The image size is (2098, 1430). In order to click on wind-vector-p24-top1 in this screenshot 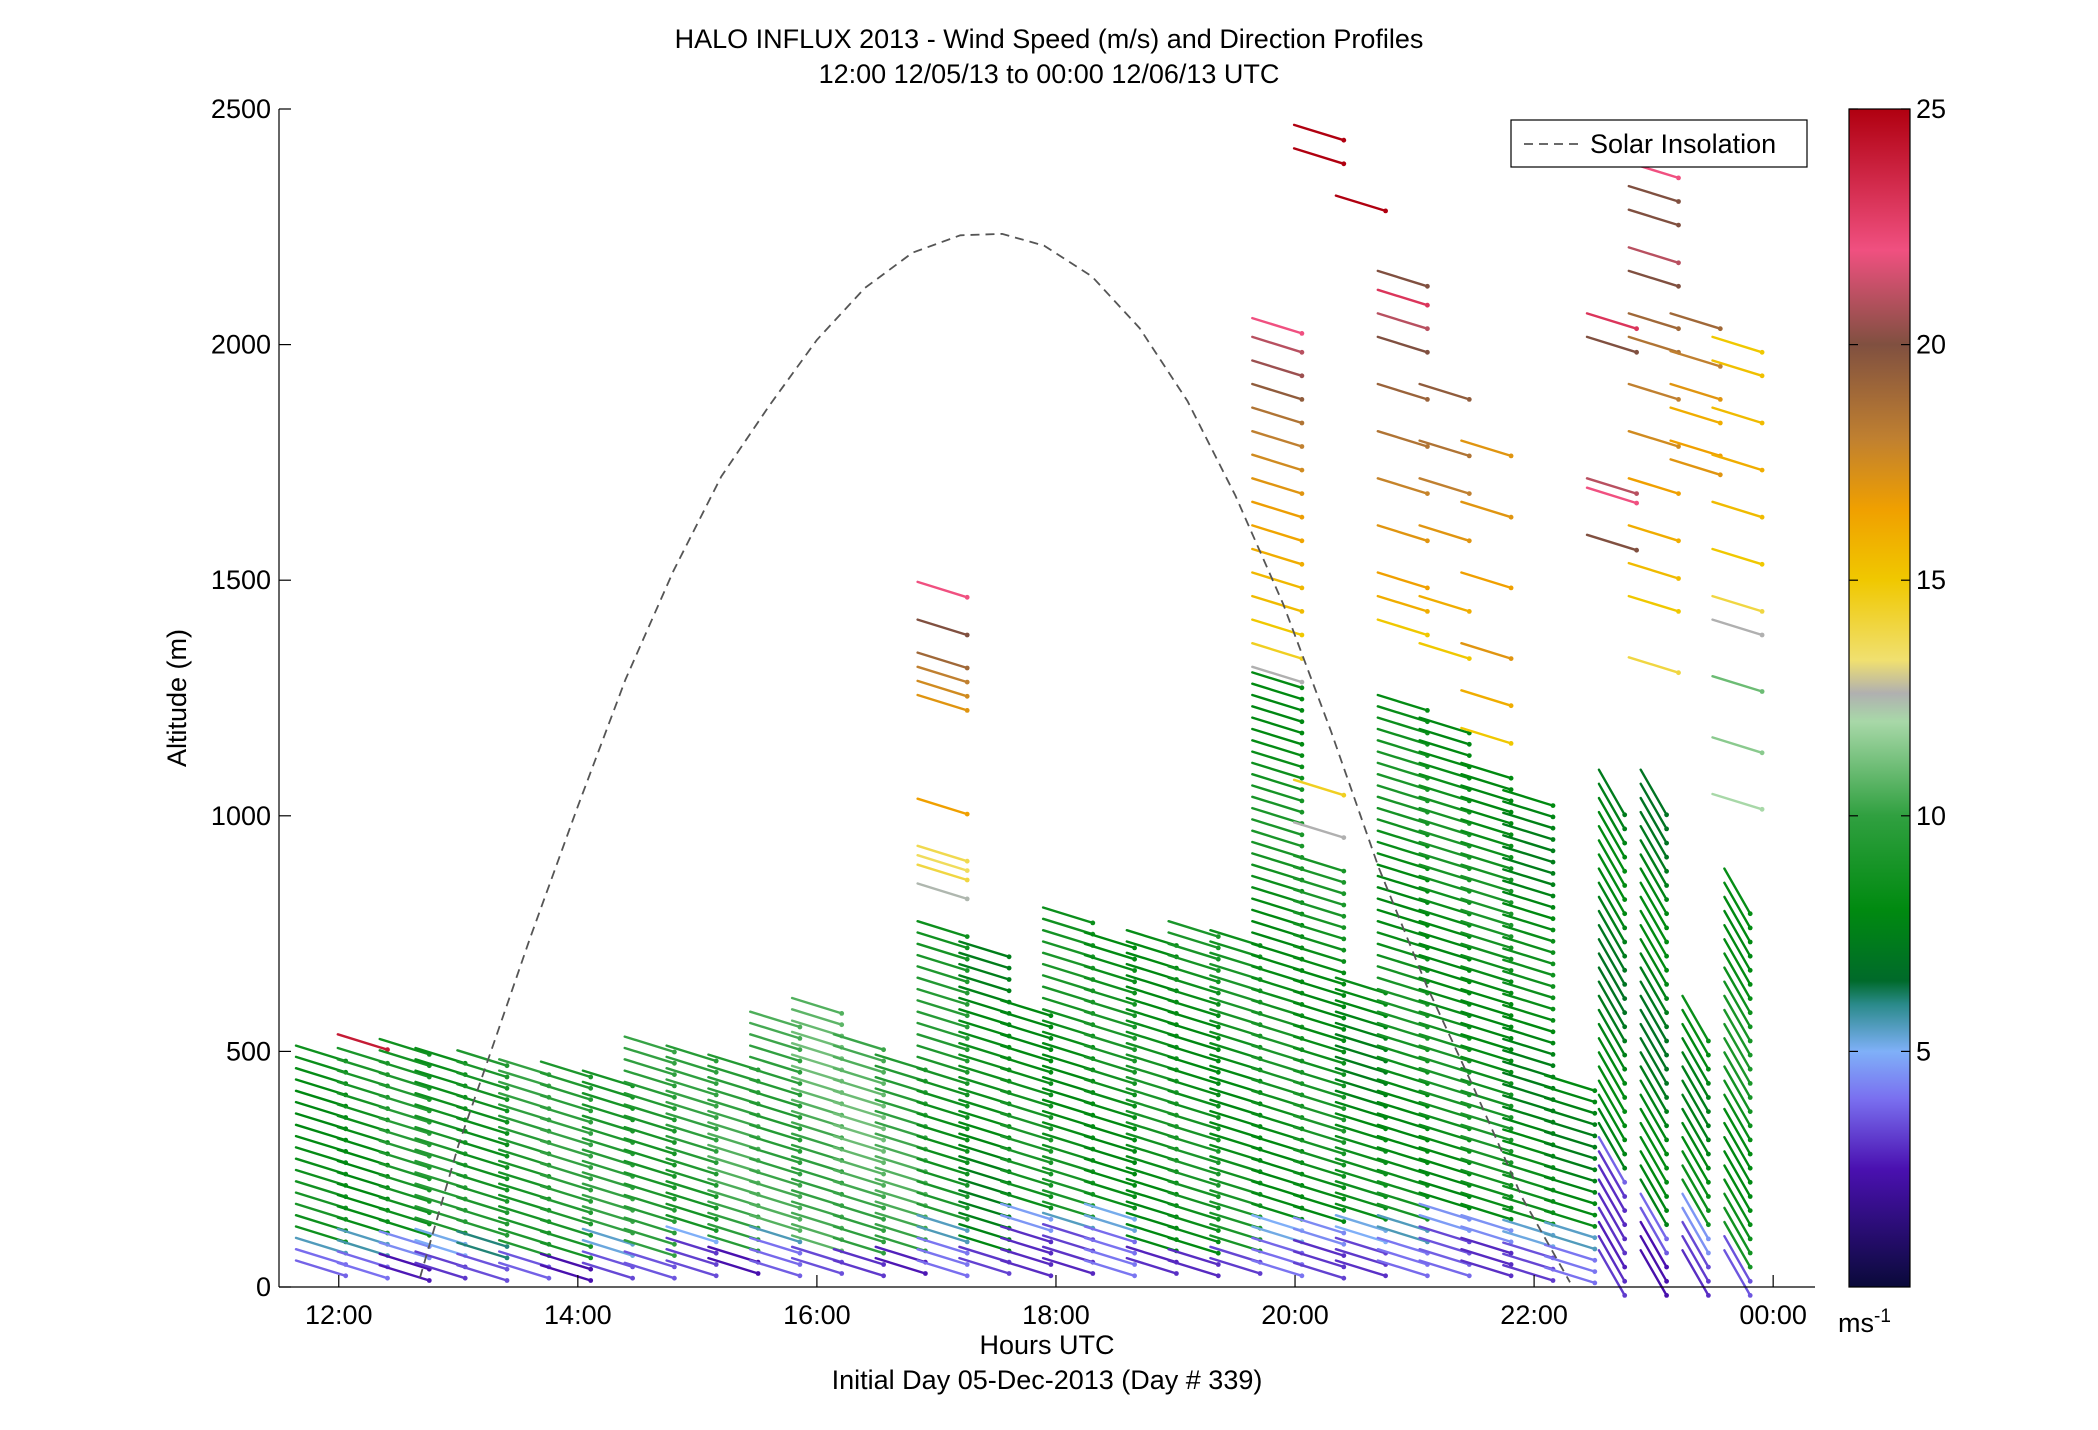, I will do `click(1319, 788)`.